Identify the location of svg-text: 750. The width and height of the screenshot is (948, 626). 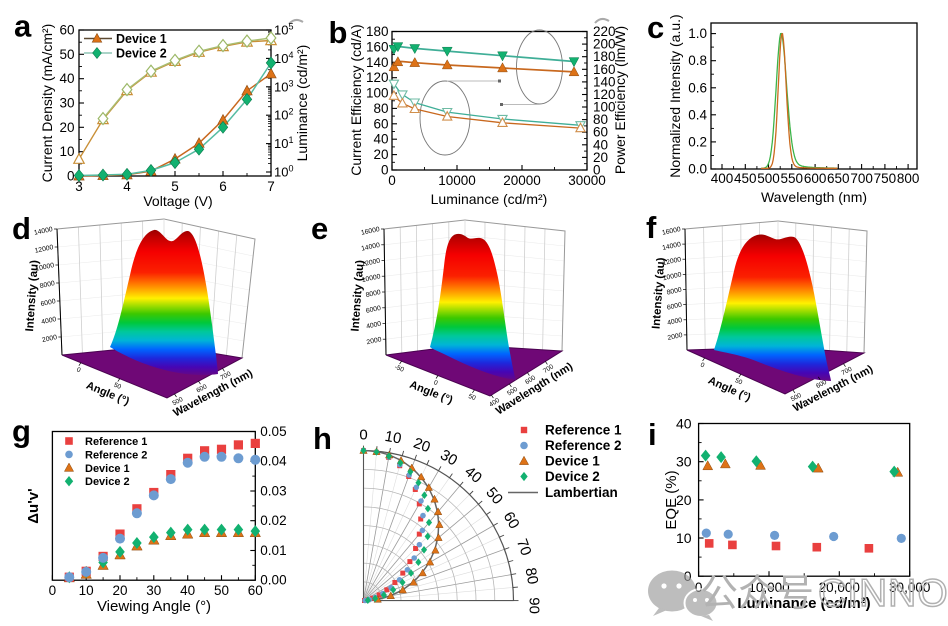
(885, 178).